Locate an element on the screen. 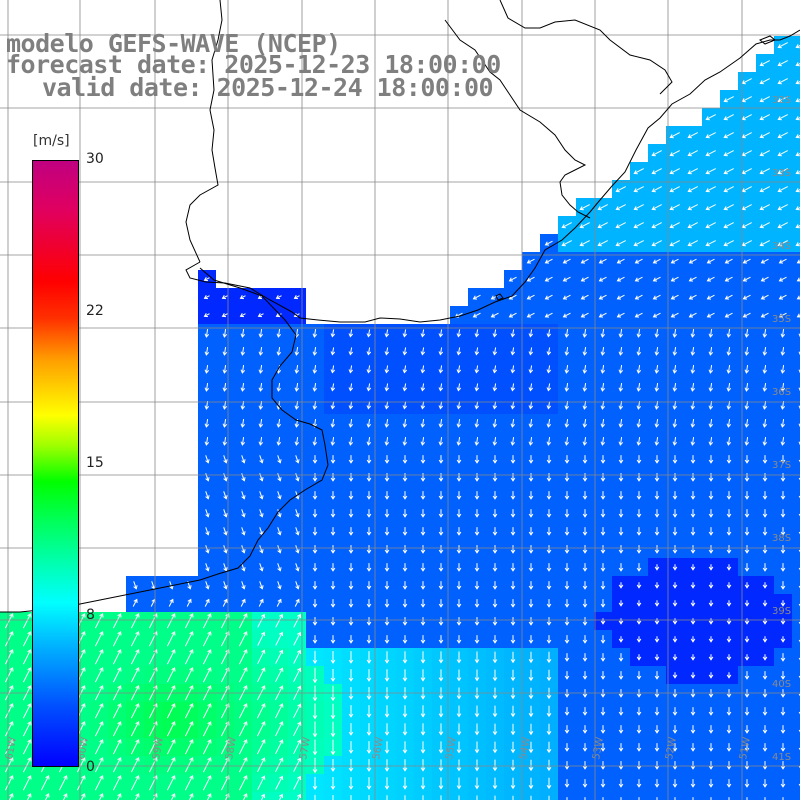 Image resolution: width=800 pixels, height=800 pixels. colorbar-tick-30: 30 is located at coordinates (95, 159).